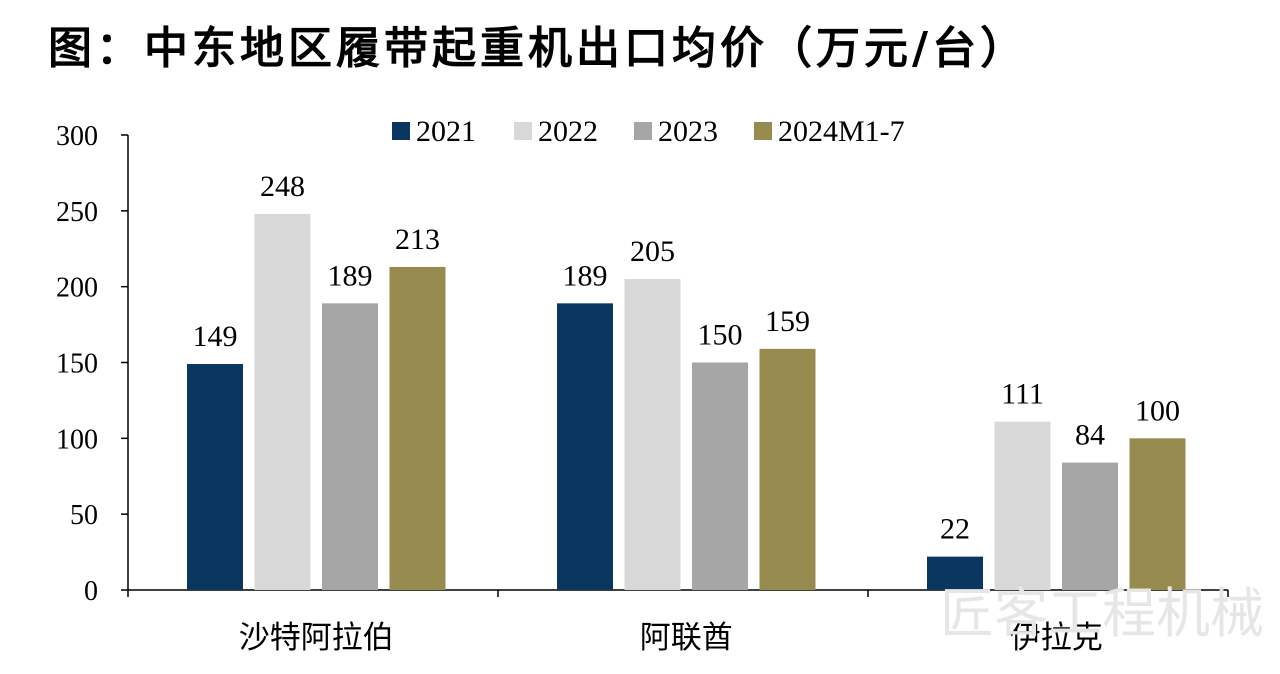  I want to click on bar-2021-沙特阿拉伯, so click(215, 477).